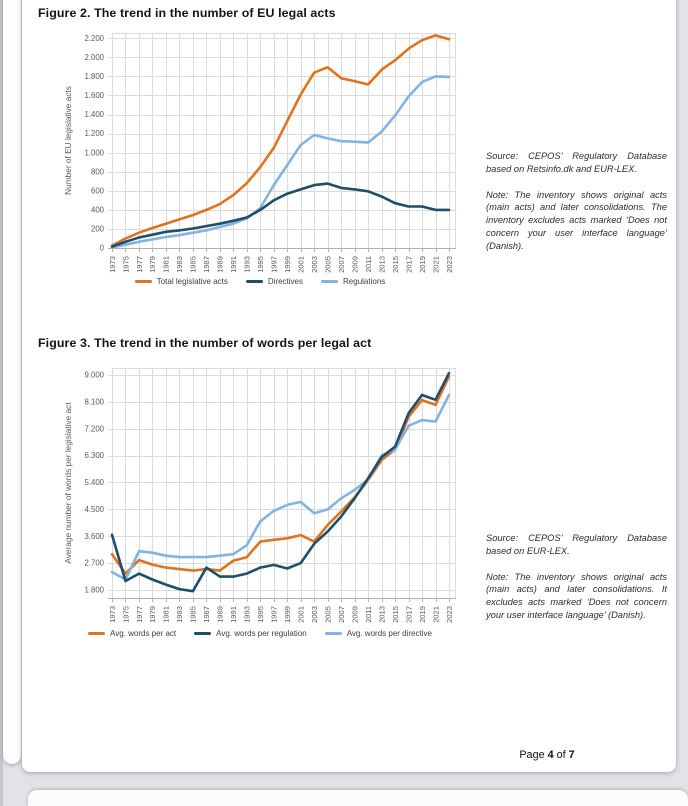  I want to click on figure3-x-tick: 1991, so click(233, 614).